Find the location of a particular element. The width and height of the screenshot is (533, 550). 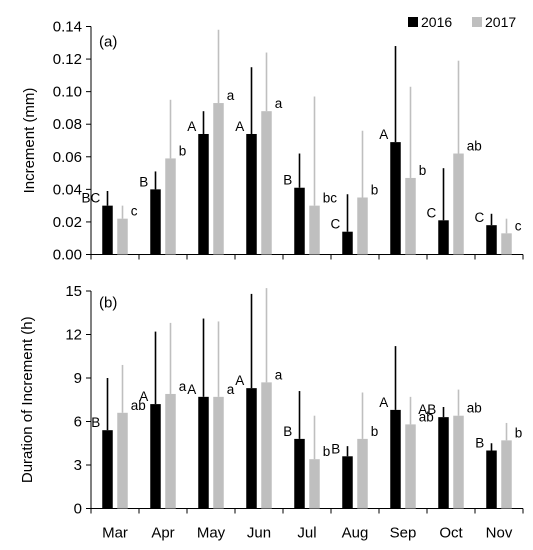

panel-b-y-tick-label: 6 is located at coordinates (78, 422).